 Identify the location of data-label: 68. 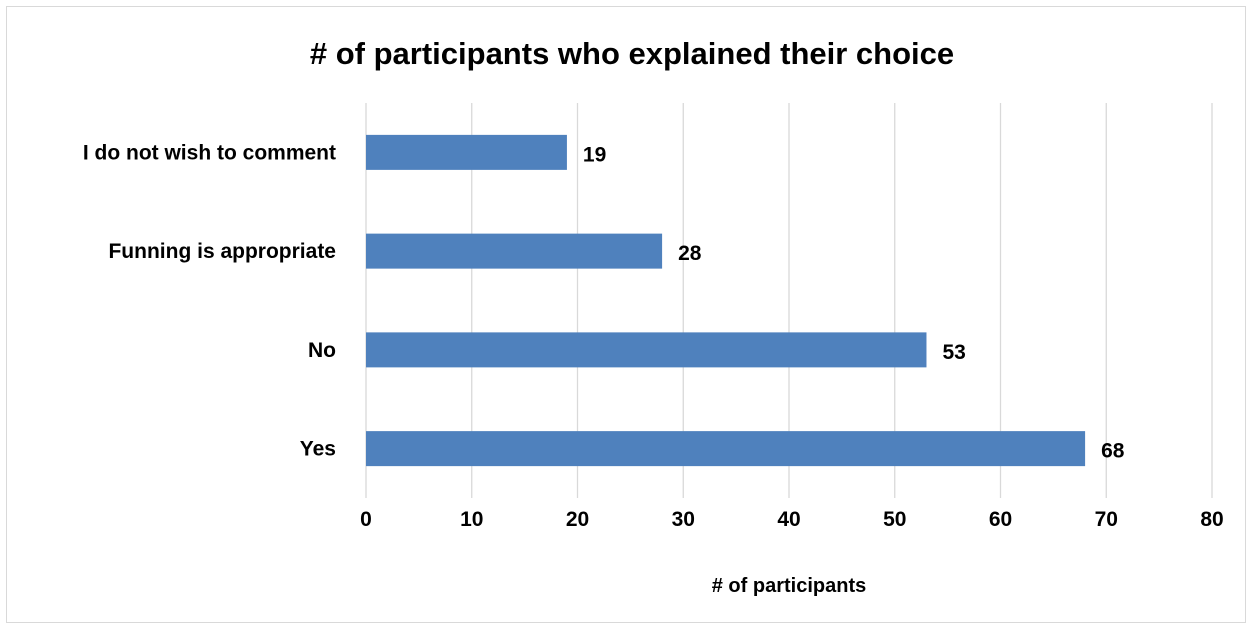
(1113, 451).